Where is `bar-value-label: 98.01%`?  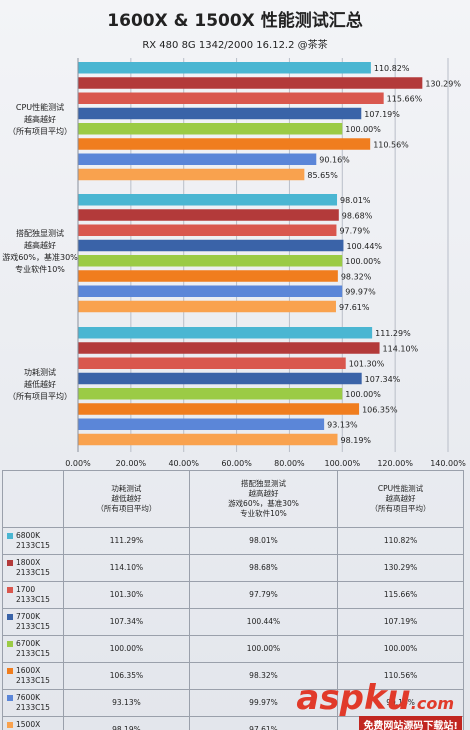
bar-value-label: 98.01% is located at coordinates (355, 200).